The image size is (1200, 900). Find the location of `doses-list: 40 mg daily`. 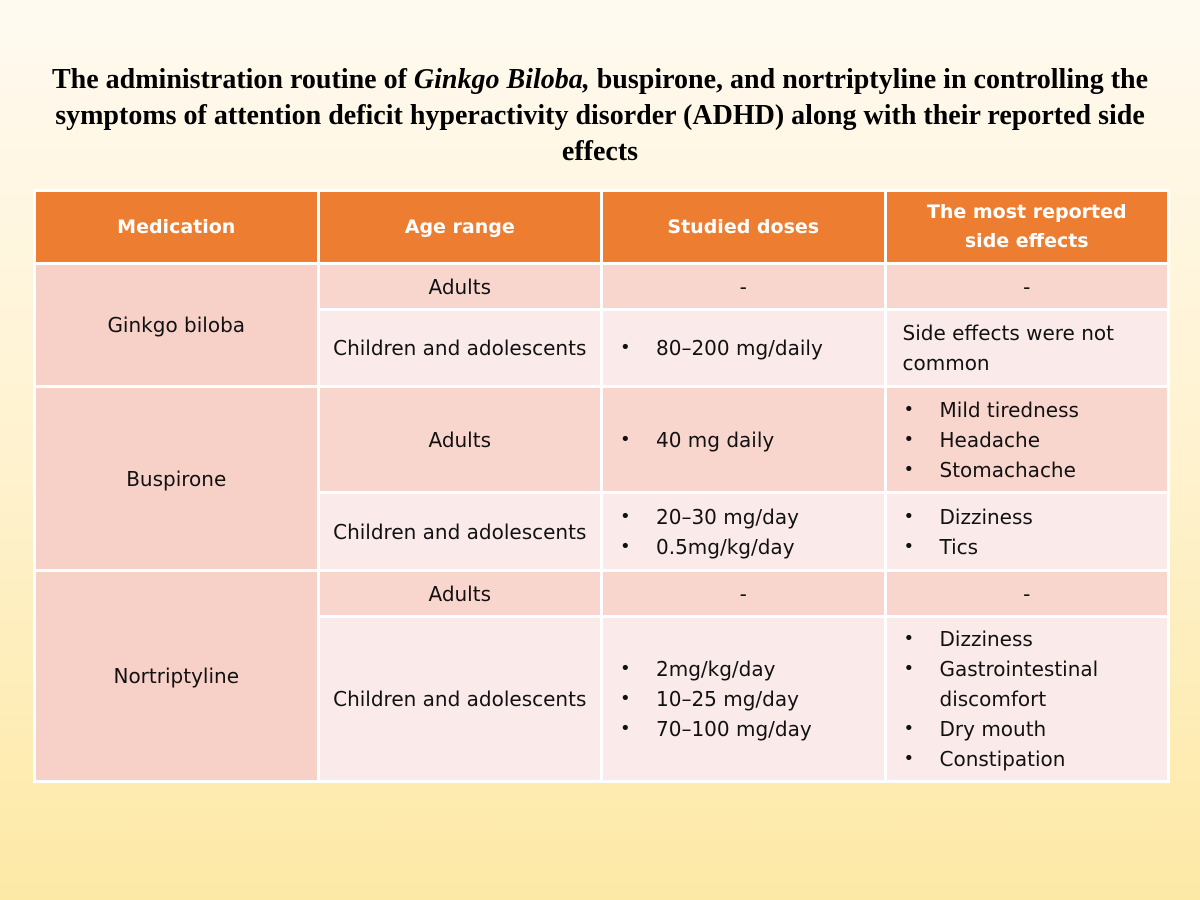

doses-list: 40 mg daily is located at coordinates (743, 440).